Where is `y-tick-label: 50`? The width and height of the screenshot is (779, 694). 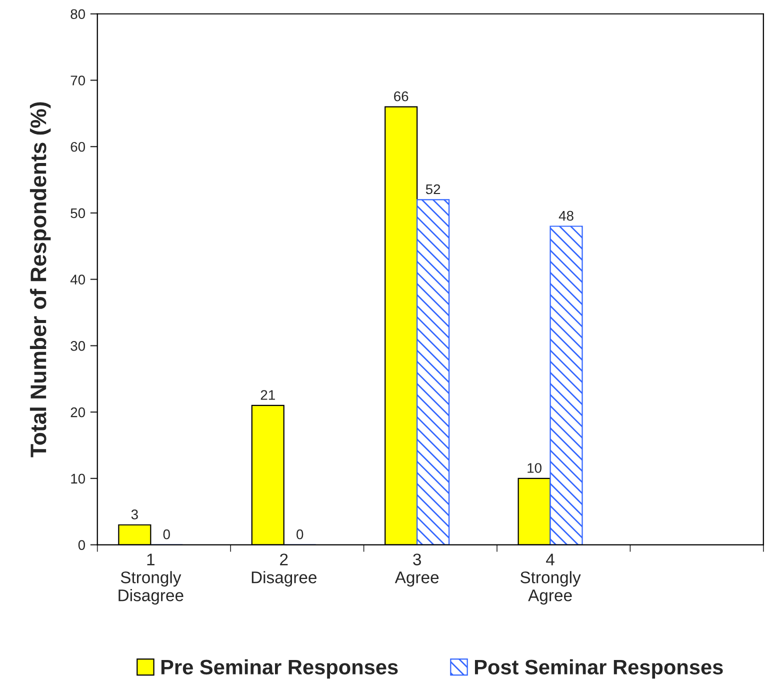 y-tick-label: 50 is located at coordinates (78, 213).